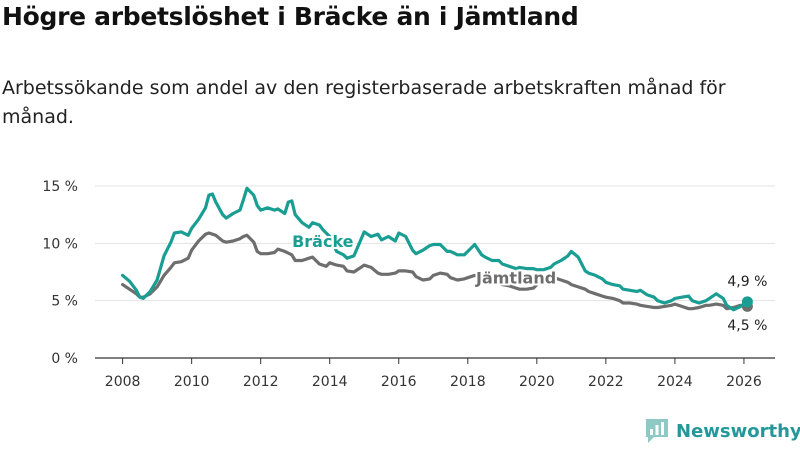  What do you see at coordinates (747, 282) in the screenshot?
I see `end-value-label-bracke: 4,9 %` at bounding box center [747, 282].